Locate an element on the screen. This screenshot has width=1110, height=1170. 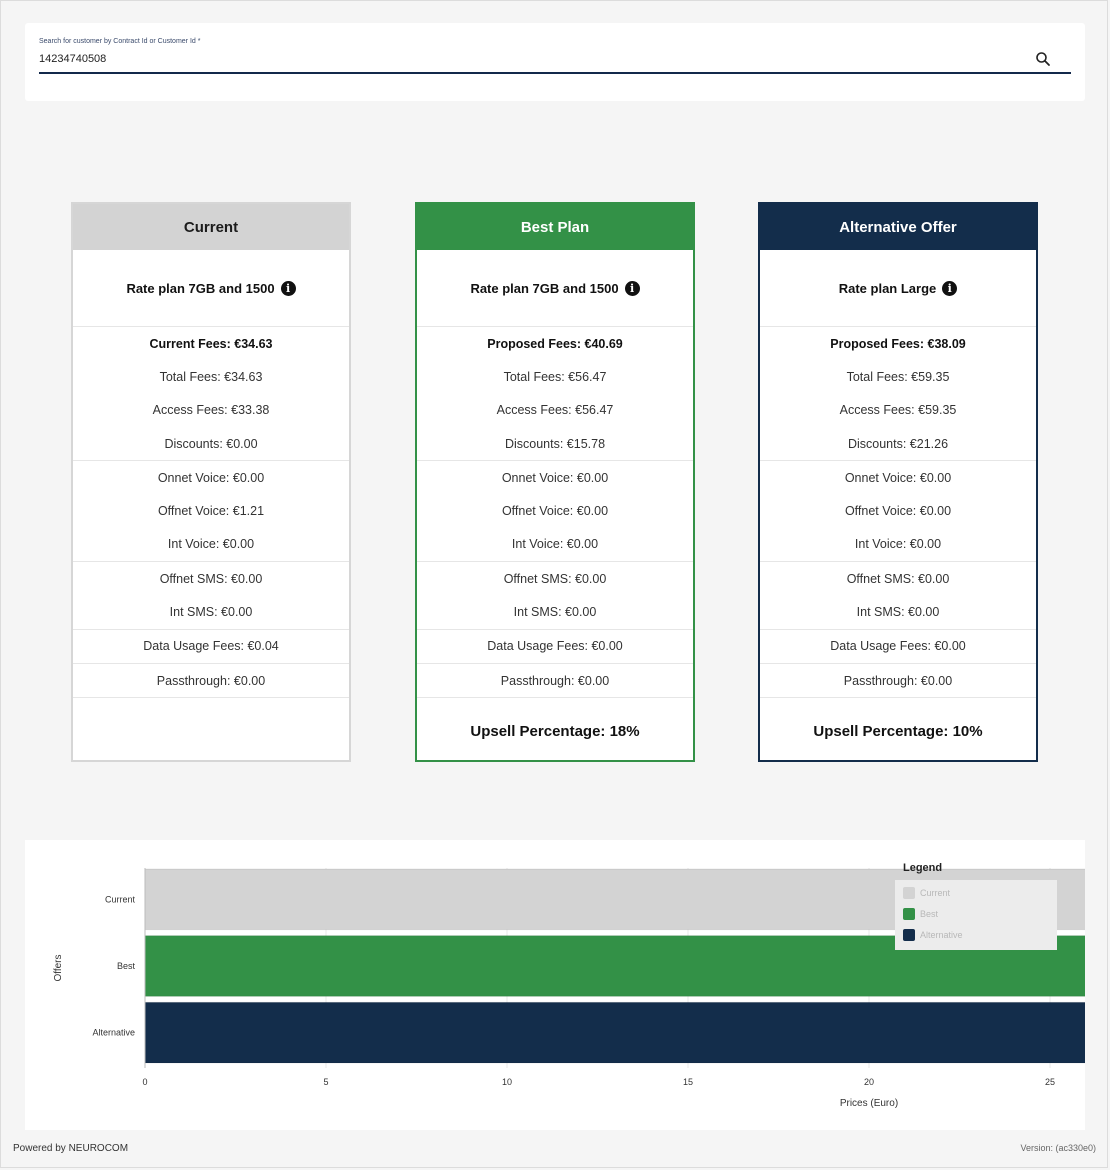
x-axis-title: Prices (Euro) is located at coordinates (869, 1103).